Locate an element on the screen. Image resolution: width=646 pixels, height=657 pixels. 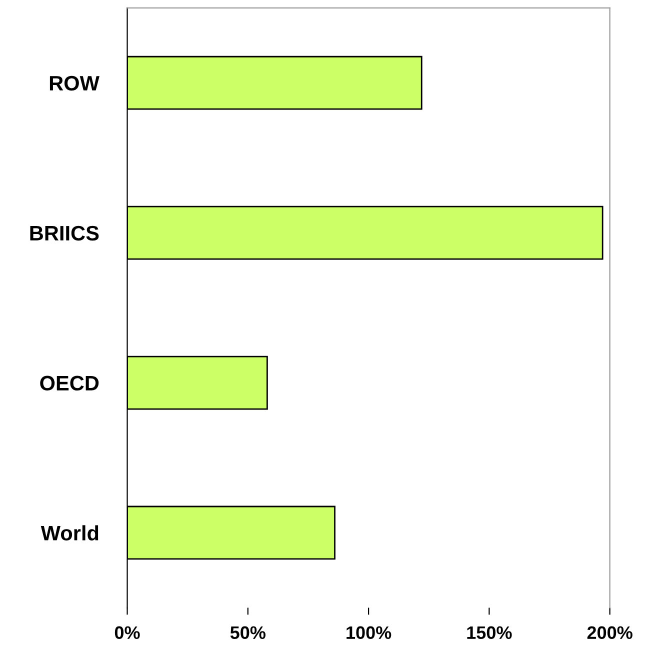
x-tick-label: 200% is located at coordinates (609, 633).